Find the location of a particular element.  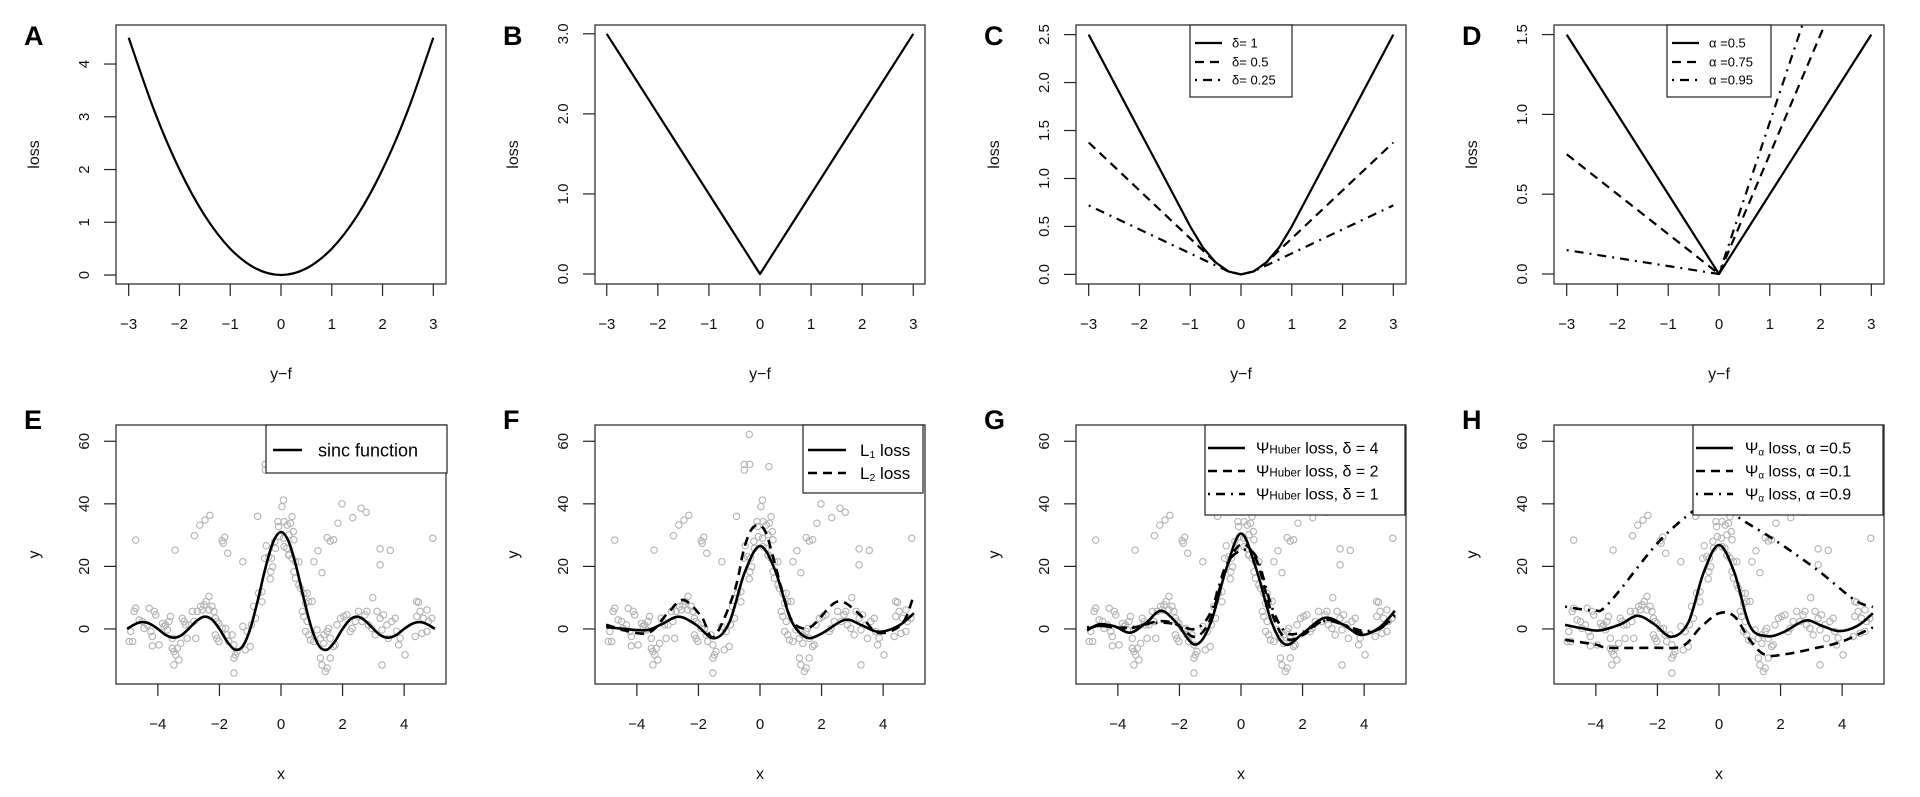

x-tick-label: 2 is located at coordinates (342, 724).